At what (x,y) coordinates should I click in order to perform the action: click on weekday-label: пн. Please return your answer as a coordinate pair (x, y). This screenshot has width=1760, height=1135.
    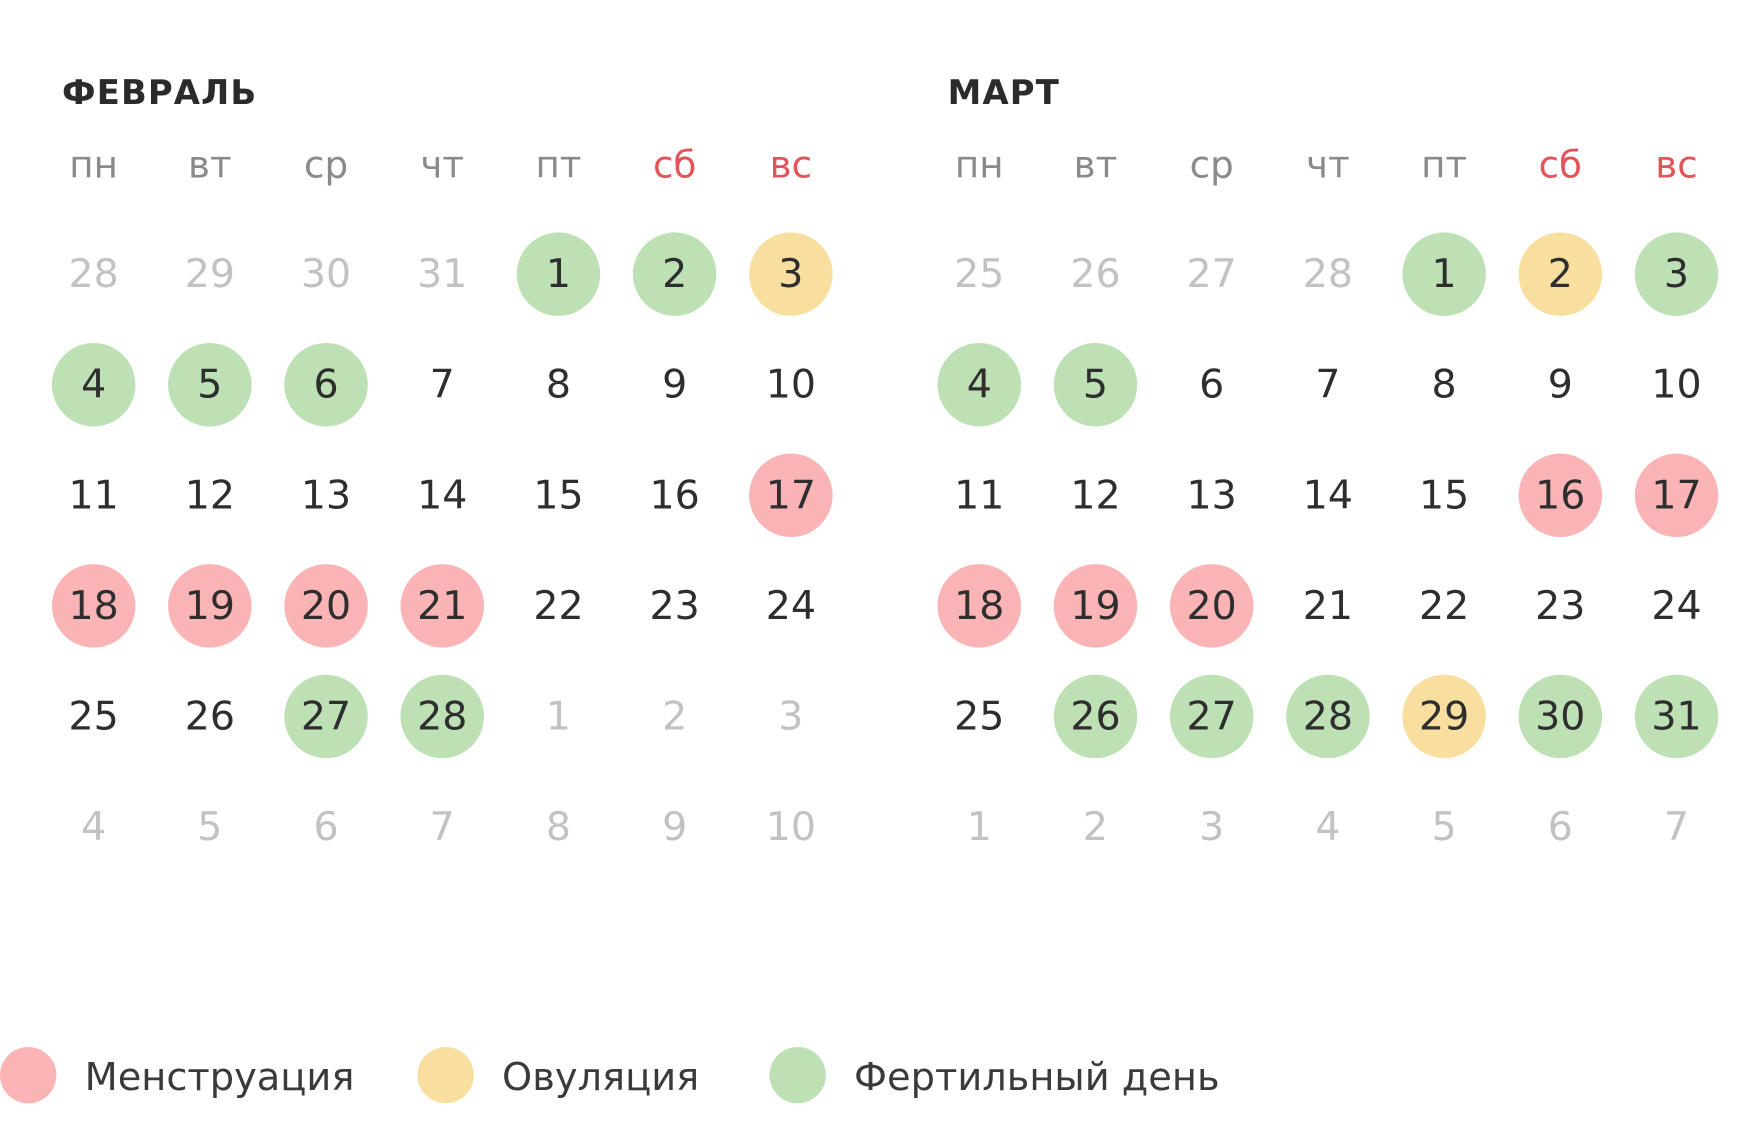
    Looking at the image, I should click on (979, 165).